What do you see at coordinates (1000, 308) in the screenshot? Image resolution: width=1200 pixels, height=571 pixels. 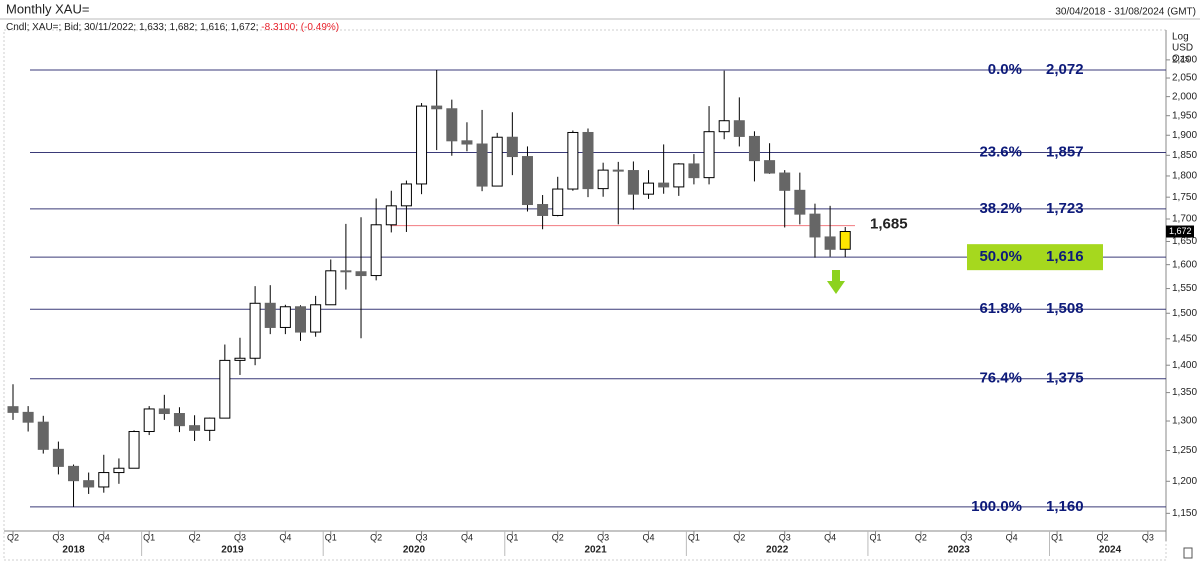 I see `fib-pct: 61.8%` at bounding box center [1000, 308].